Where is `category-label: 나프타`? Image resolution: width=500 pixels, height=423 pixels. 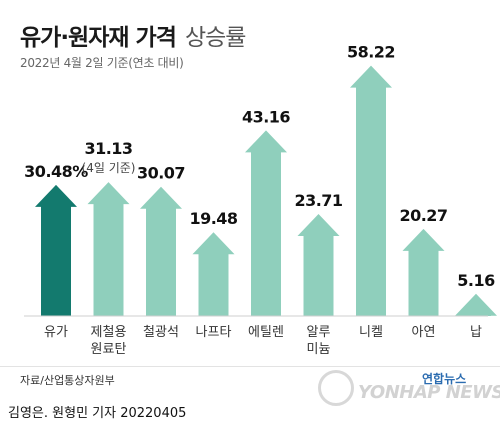
category-label: 나프타 is located at coordinates (214, 332).